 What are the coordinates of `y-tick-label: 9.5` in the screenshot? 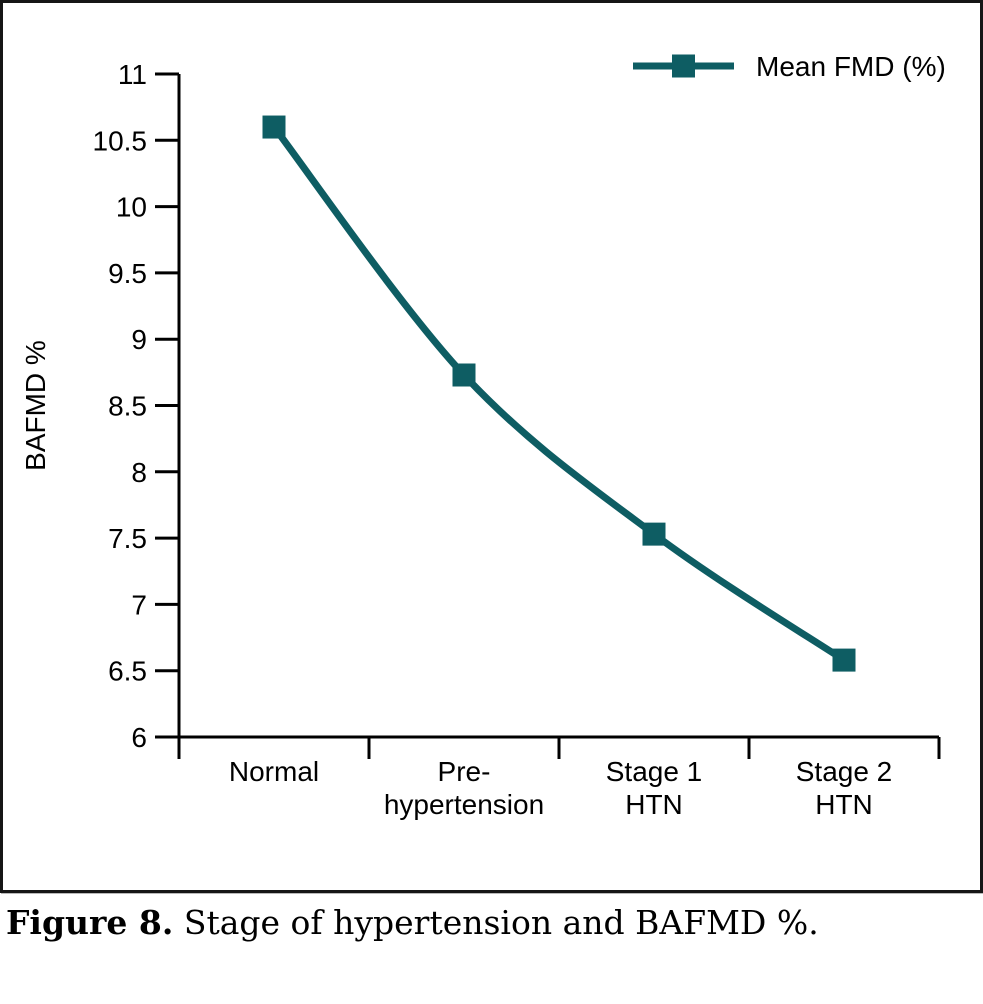 It's located at (127, 273).